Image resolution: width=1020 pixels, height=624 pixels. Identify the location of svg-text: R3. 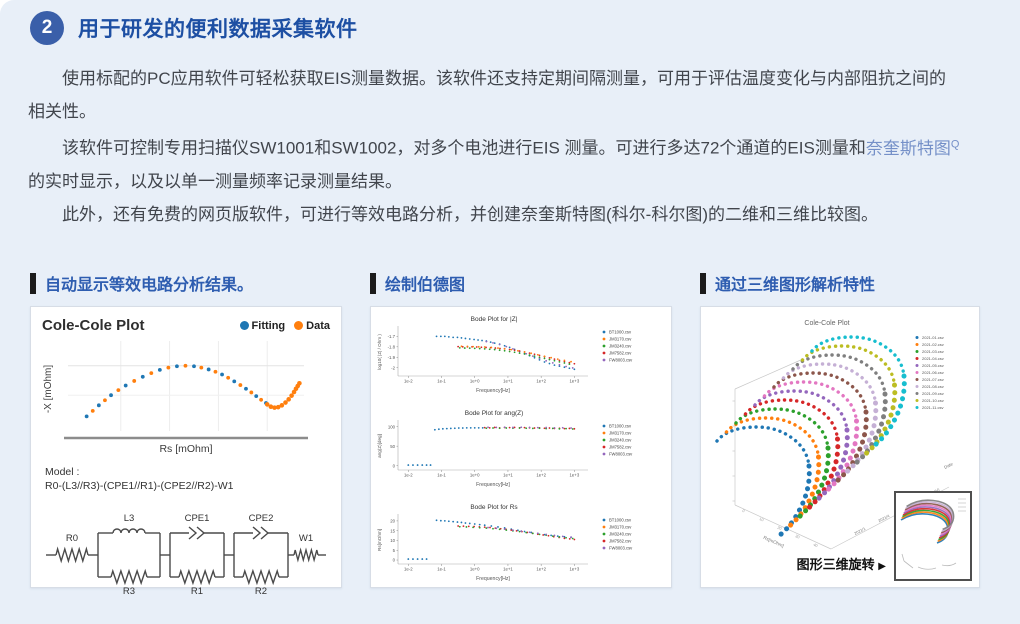
(129, 591).